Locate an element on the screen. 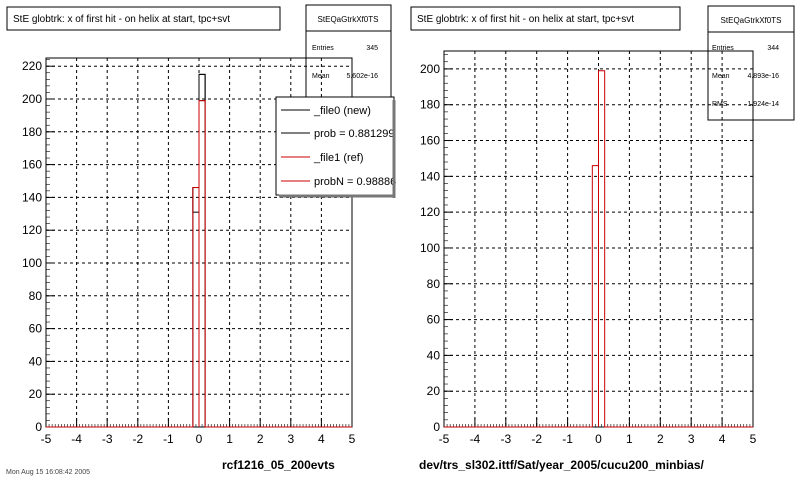  right-stats-value-rms: 1.924e-14 is located at coordinates (763, 104).